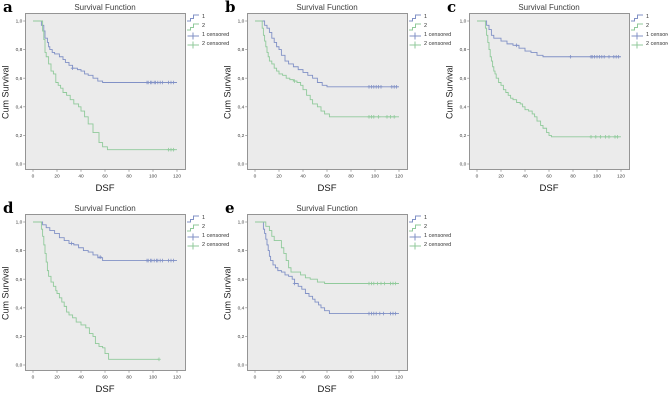 The height and width of the screenshot is (402, 668). What do you see at coordinates (208, 26) in the screenshot?
I see `legend-item-group2: 2` at bounding box center [208, 26].